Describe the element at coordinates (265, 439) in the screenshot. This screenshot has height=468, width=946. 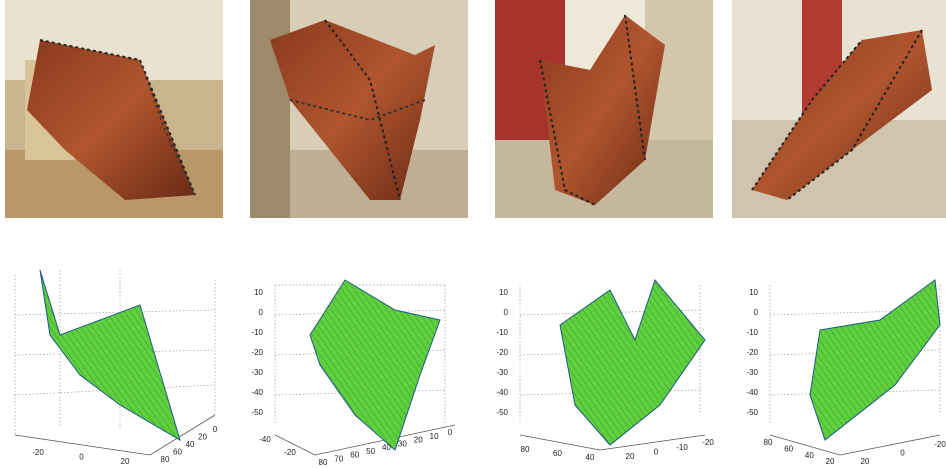
I see `axis-tick-label: -40` at that location.